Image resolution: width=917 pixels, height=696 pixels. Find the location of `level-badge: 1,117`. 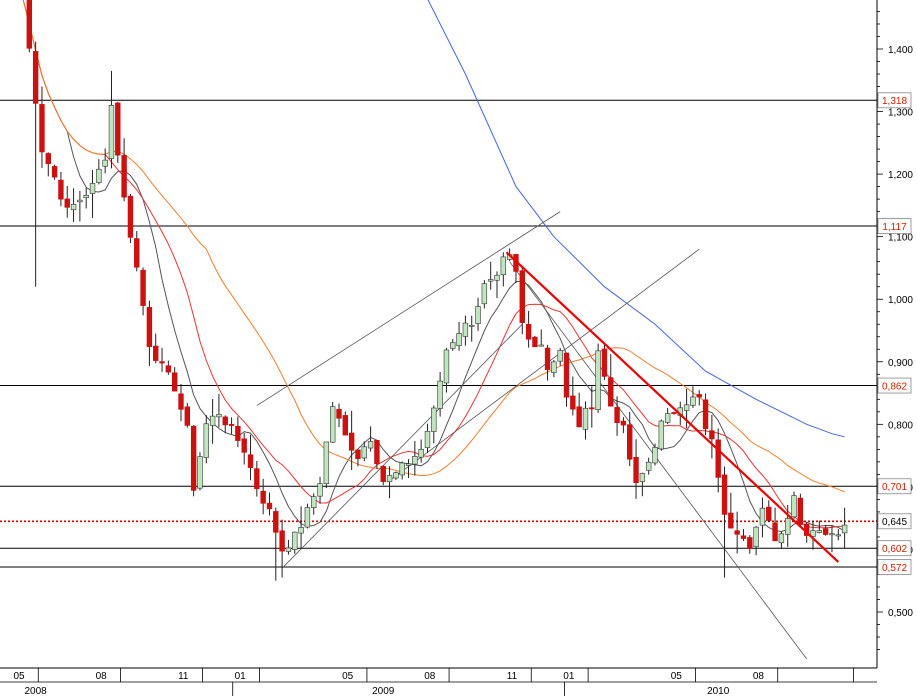

level-badge: 1,117 is located at coordinates (894, 226).